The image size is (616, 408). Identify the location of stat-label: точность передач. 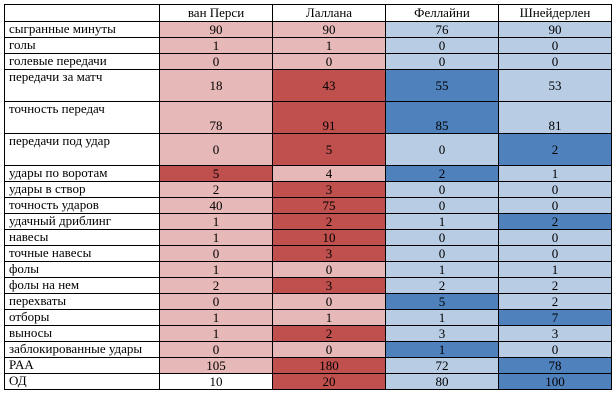
(82, 117).